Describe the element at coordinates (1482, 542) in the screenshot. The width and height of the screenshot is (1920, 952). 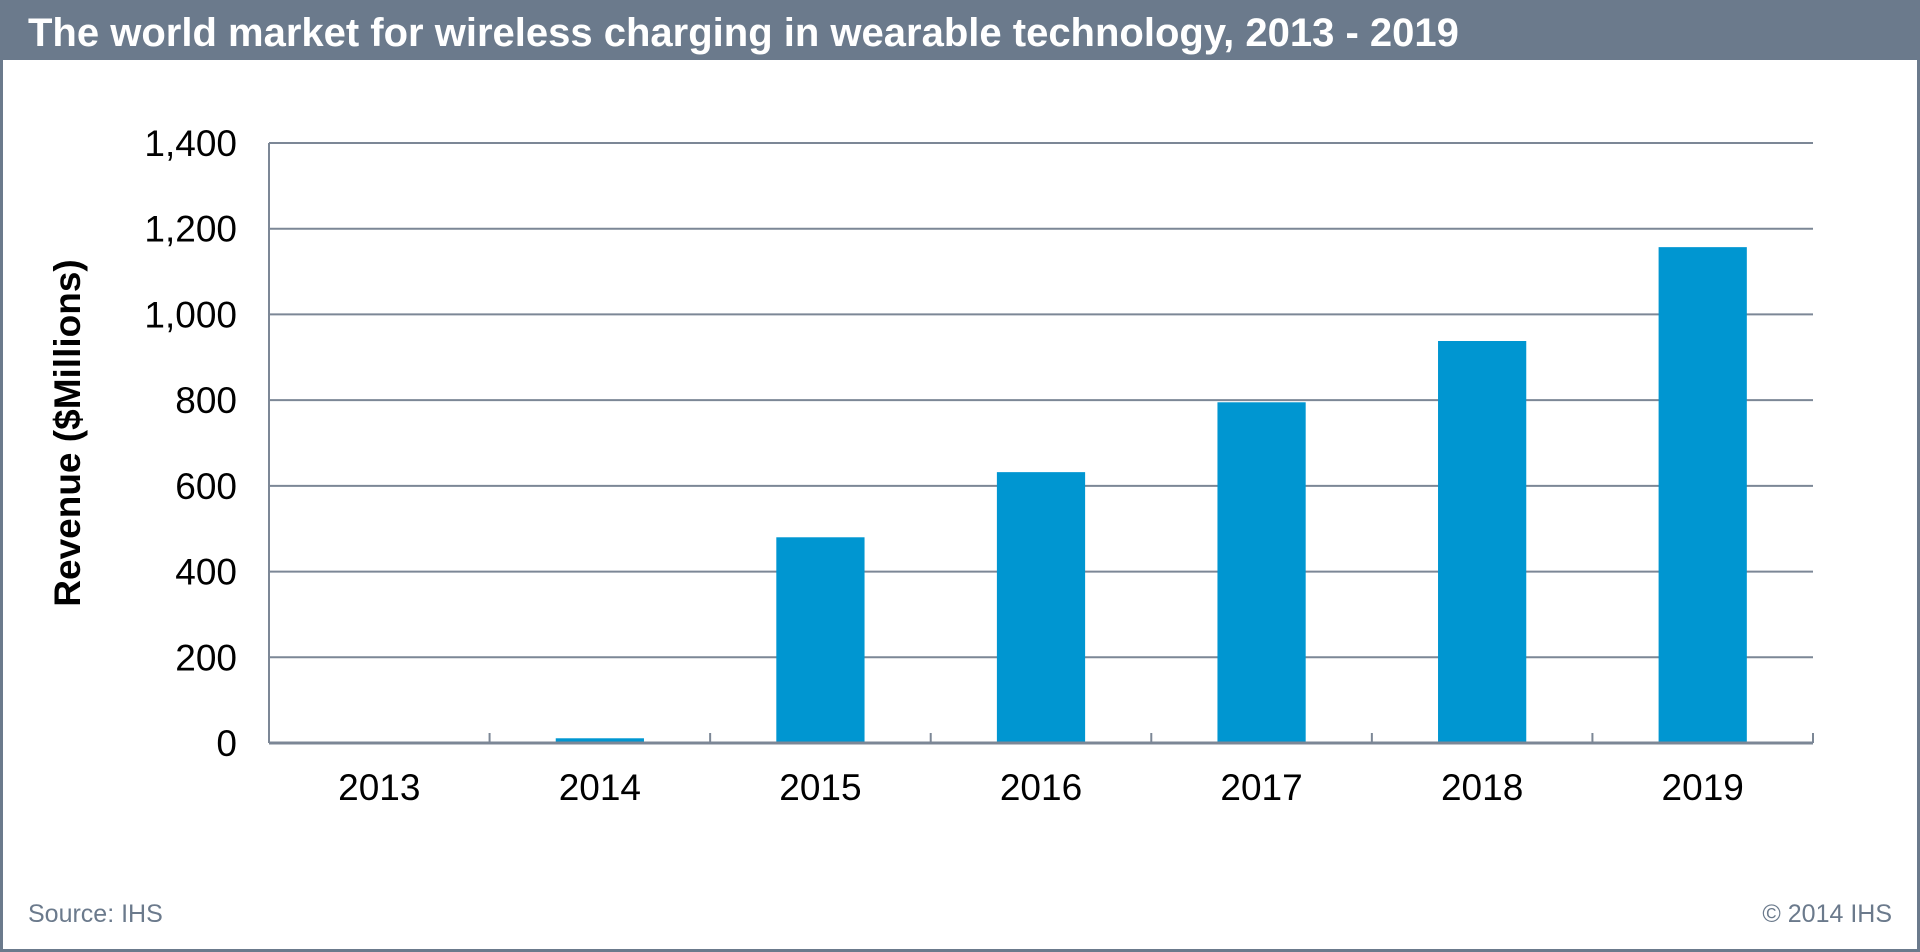
I see `bar-2018` at that location.